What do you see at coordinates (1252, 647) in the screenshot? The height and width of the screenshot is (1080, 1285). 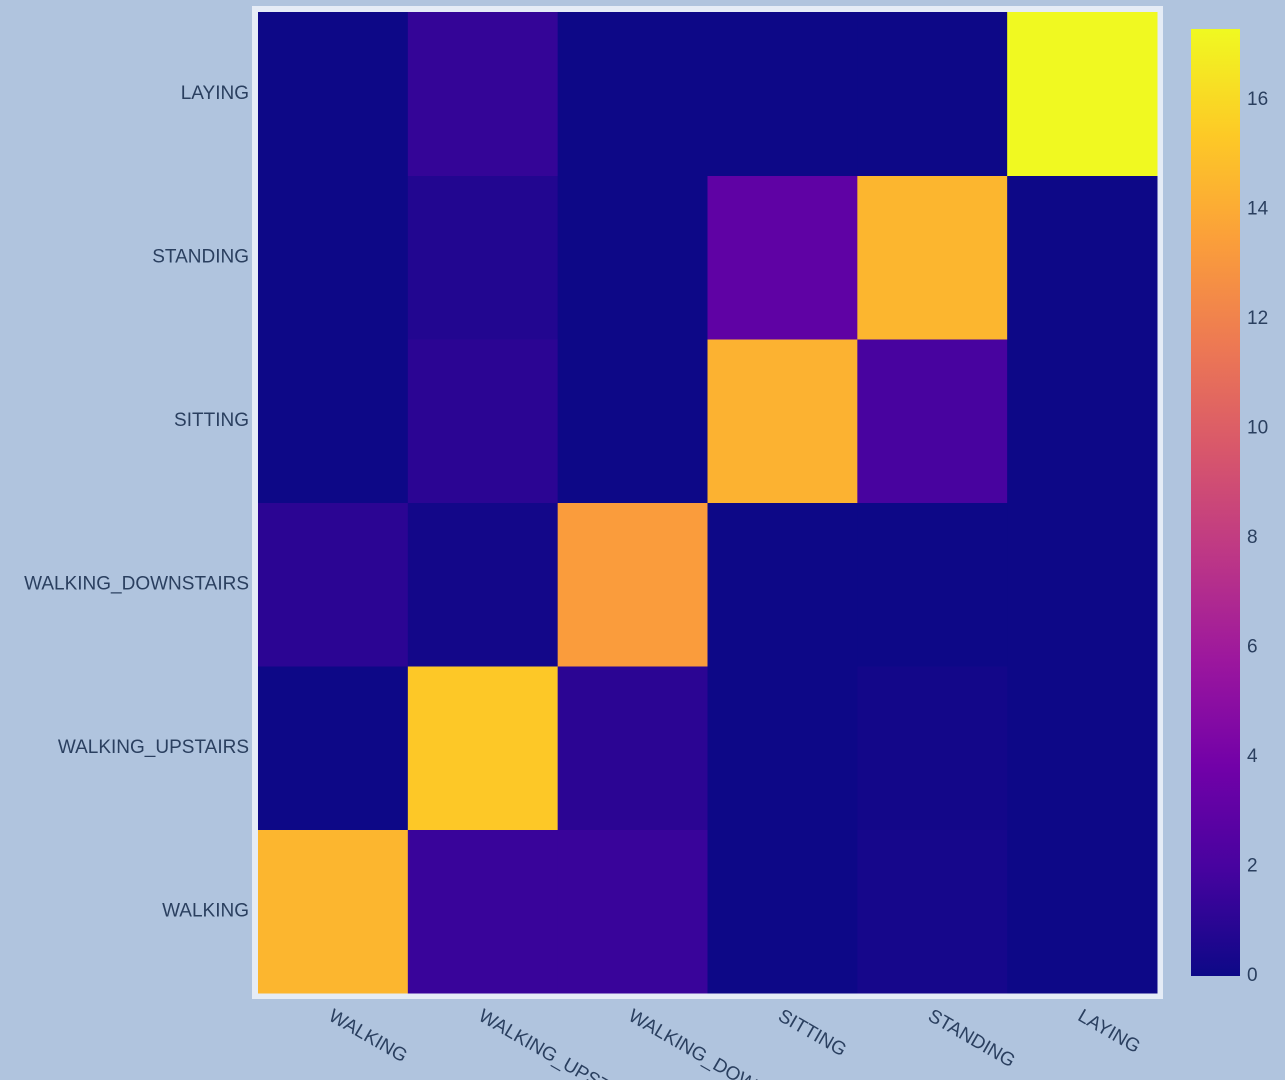 I see `colorbar-tick-label: 6` at bounding box center [1252, 647].